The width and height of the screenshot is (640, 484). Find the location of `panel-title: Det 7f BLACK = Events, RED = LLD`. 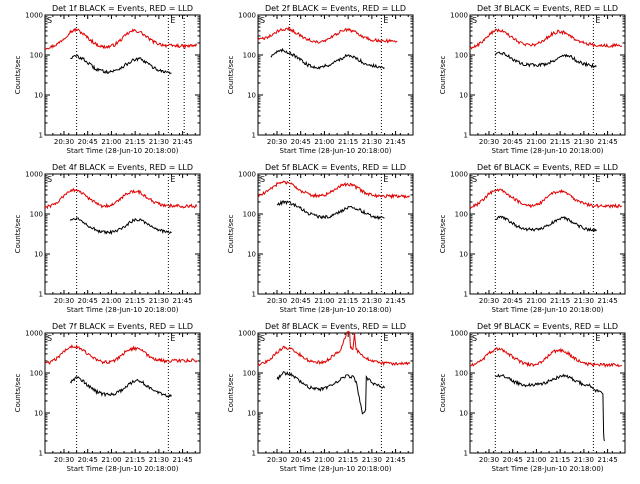

panel-title: Det 7f BLACK = Events, RED = LLD is located at coordinates (122, 326).